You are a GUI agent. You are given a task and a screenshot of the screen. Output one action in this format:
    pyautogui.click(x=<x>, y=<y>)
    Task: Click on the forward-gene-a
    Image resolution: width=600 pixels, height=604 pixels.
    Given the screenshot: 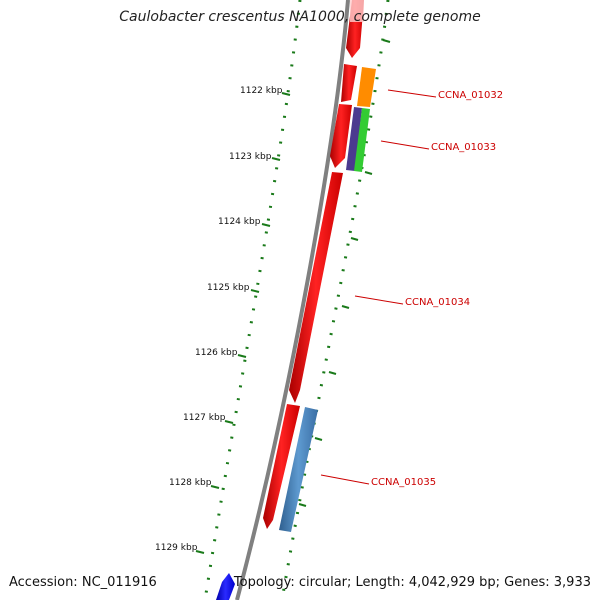 What is the action you would take?
    pyautogui.click(x=349, y=83)
    